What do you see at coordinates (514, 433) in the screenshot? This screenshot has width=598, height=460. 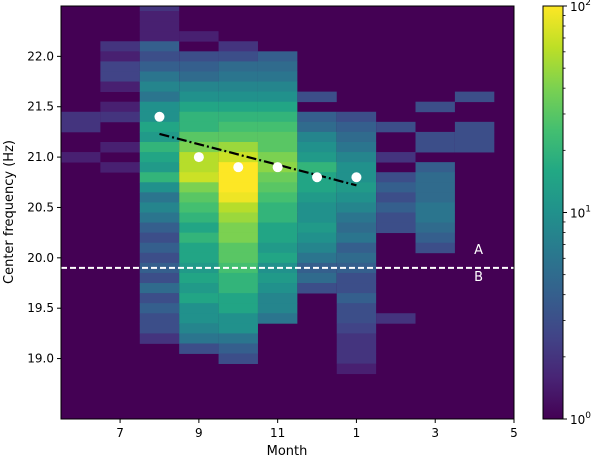 I see `x-tick-label: 5` at bounding box center [514, 433].